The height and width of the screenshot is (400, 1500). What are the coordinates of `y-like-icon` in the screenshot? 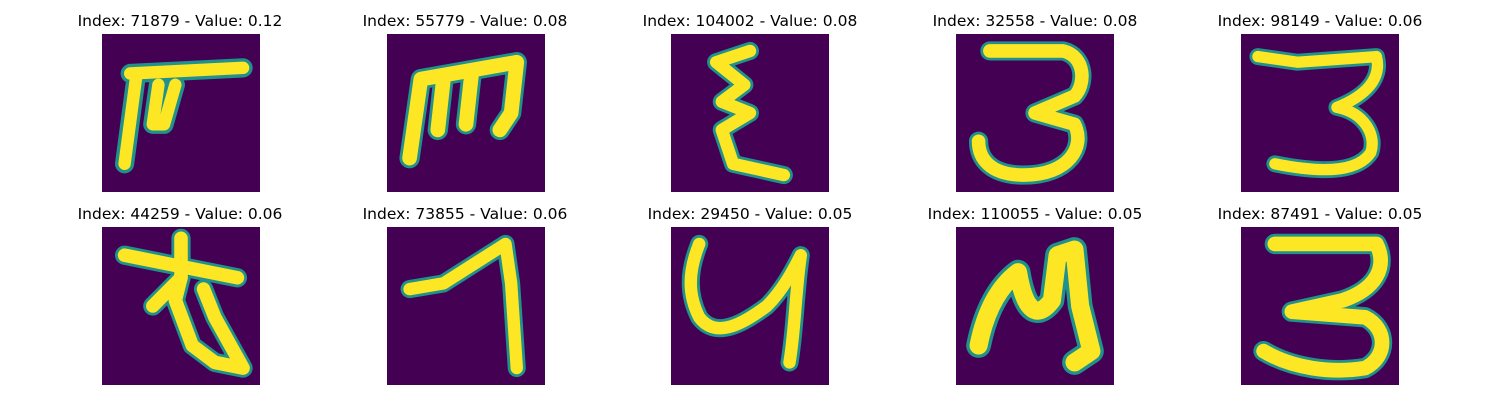 It's located at (750, 306).